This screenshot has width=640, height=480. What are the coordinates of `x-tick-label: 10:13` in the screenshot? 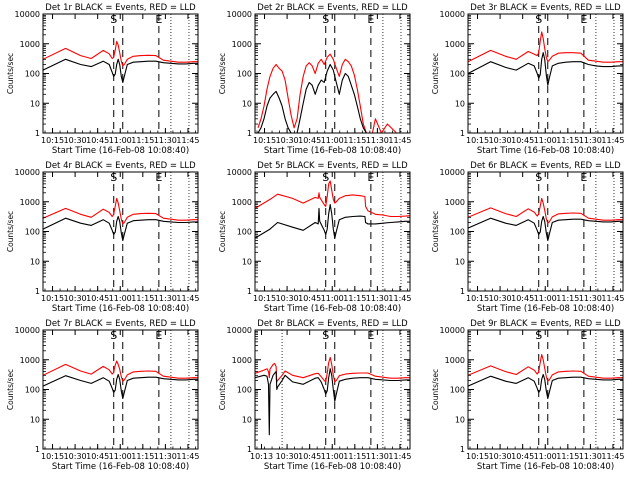 It's located at (261, 456).